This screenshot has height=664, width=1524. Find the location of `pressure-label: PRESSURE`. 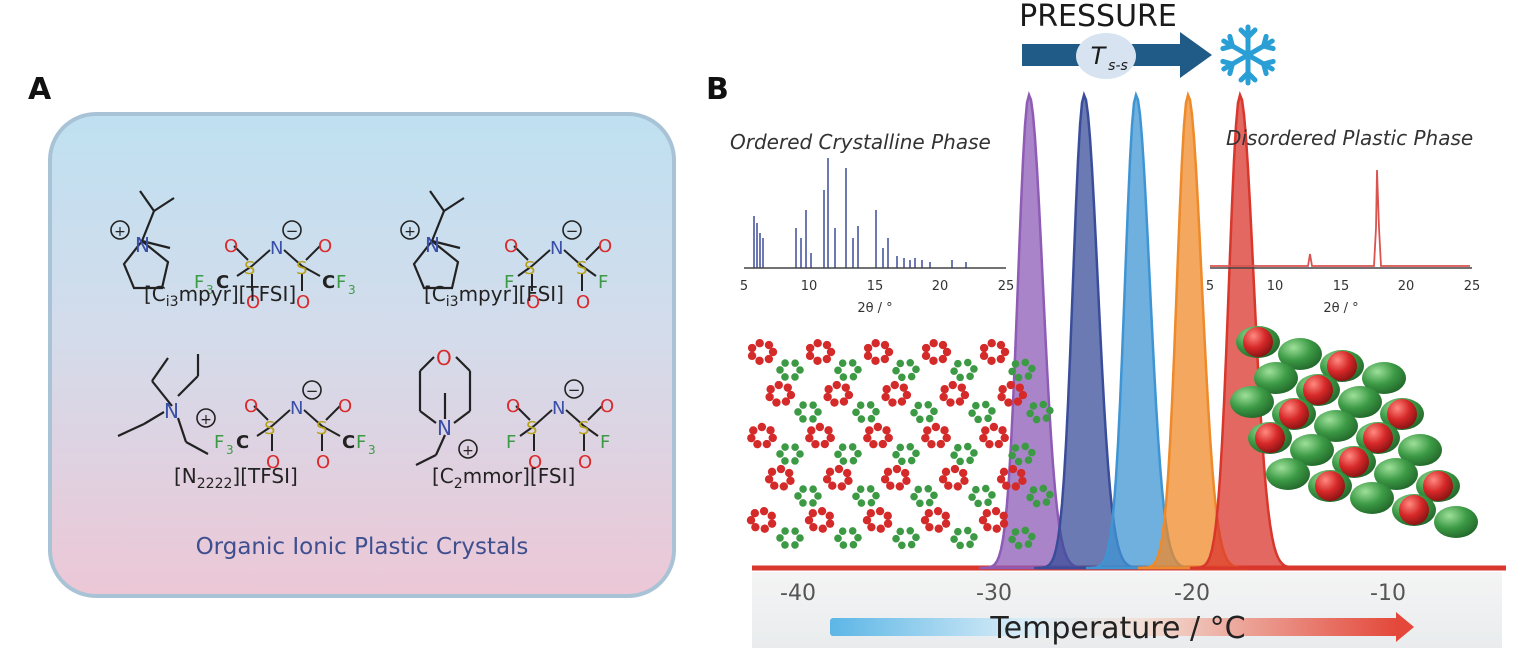

pressure-label: PRESSURE is located at coordinates (1098, 17).